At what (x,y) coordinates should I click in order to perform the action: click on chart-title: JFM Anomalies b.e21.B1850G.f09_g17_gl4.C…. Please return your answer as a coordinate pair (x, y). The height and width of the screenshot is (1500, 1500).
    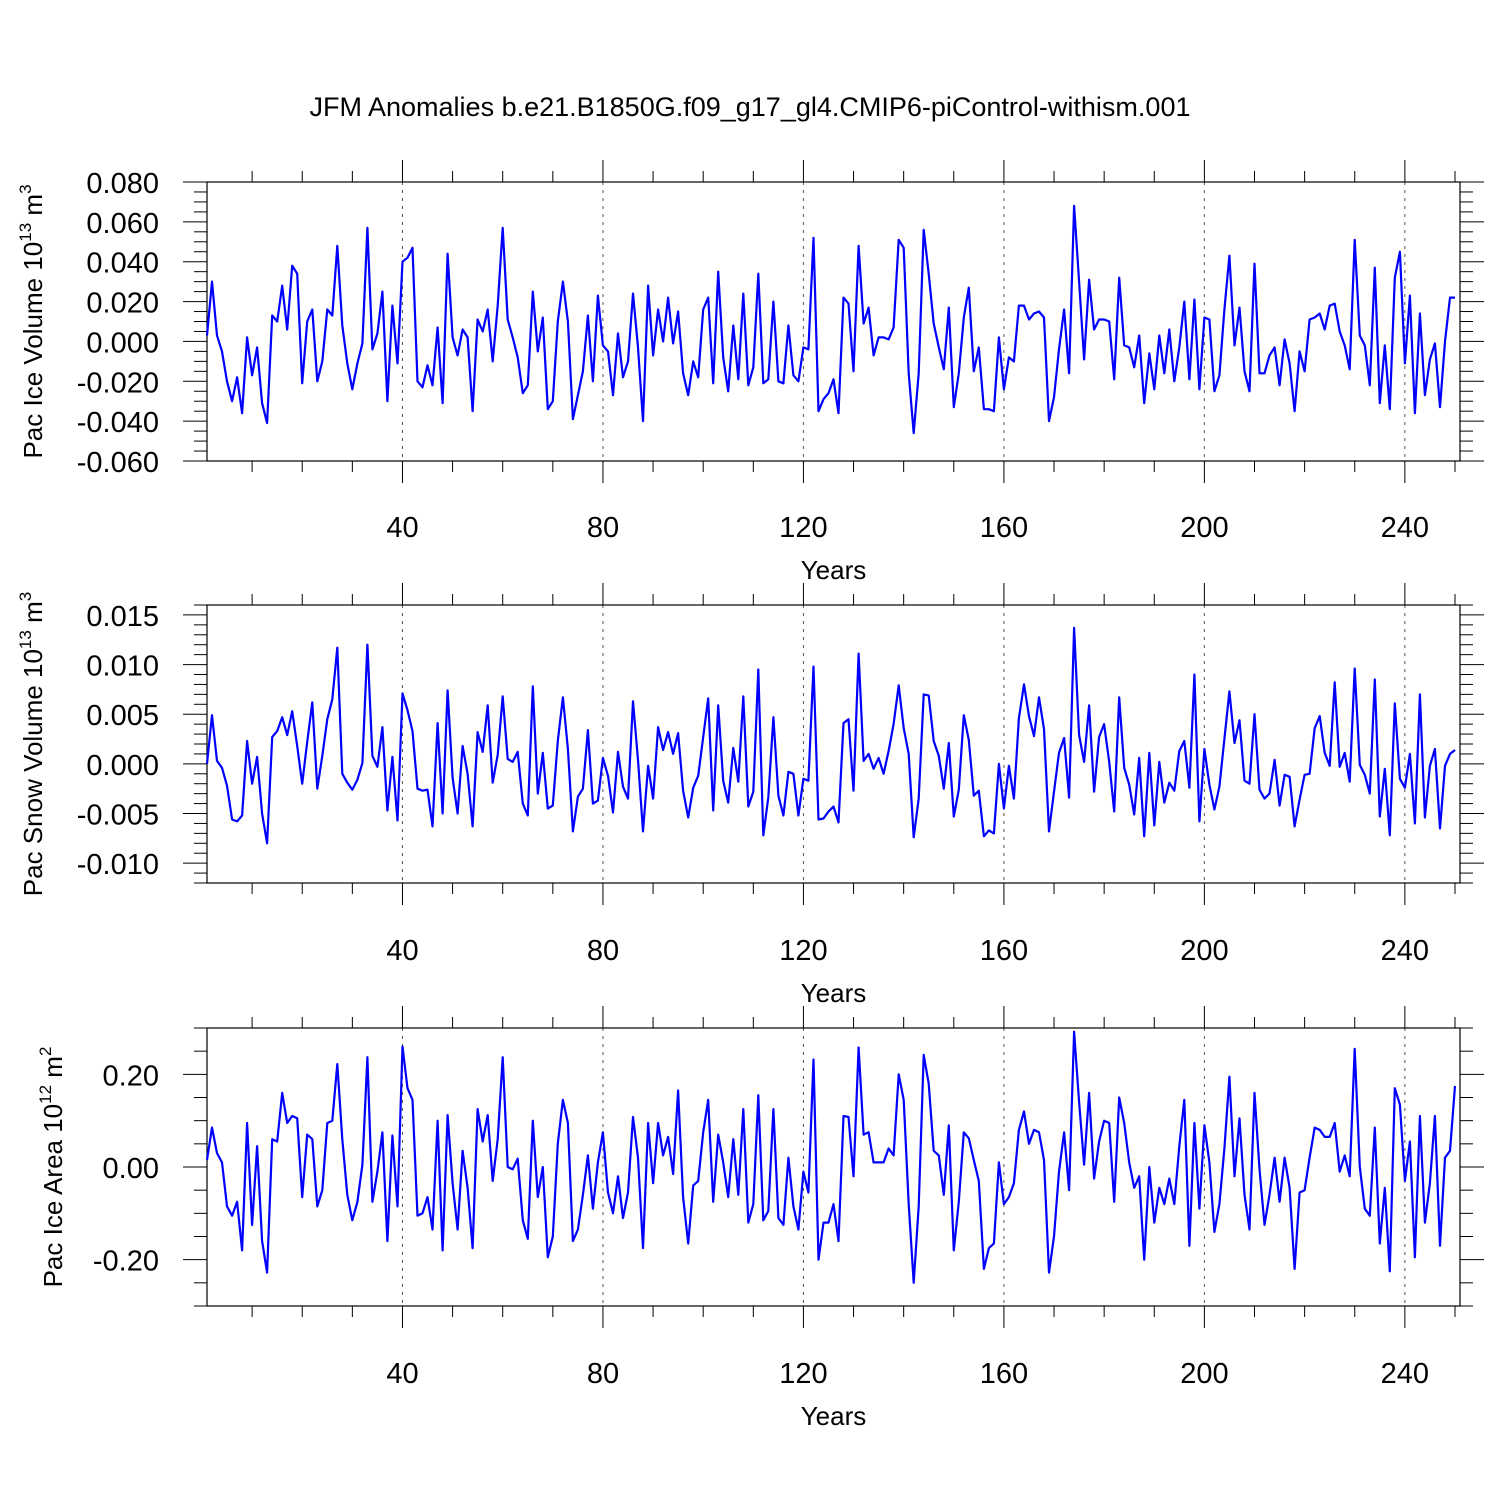
    Looking at the image, I should click on (750, 107).